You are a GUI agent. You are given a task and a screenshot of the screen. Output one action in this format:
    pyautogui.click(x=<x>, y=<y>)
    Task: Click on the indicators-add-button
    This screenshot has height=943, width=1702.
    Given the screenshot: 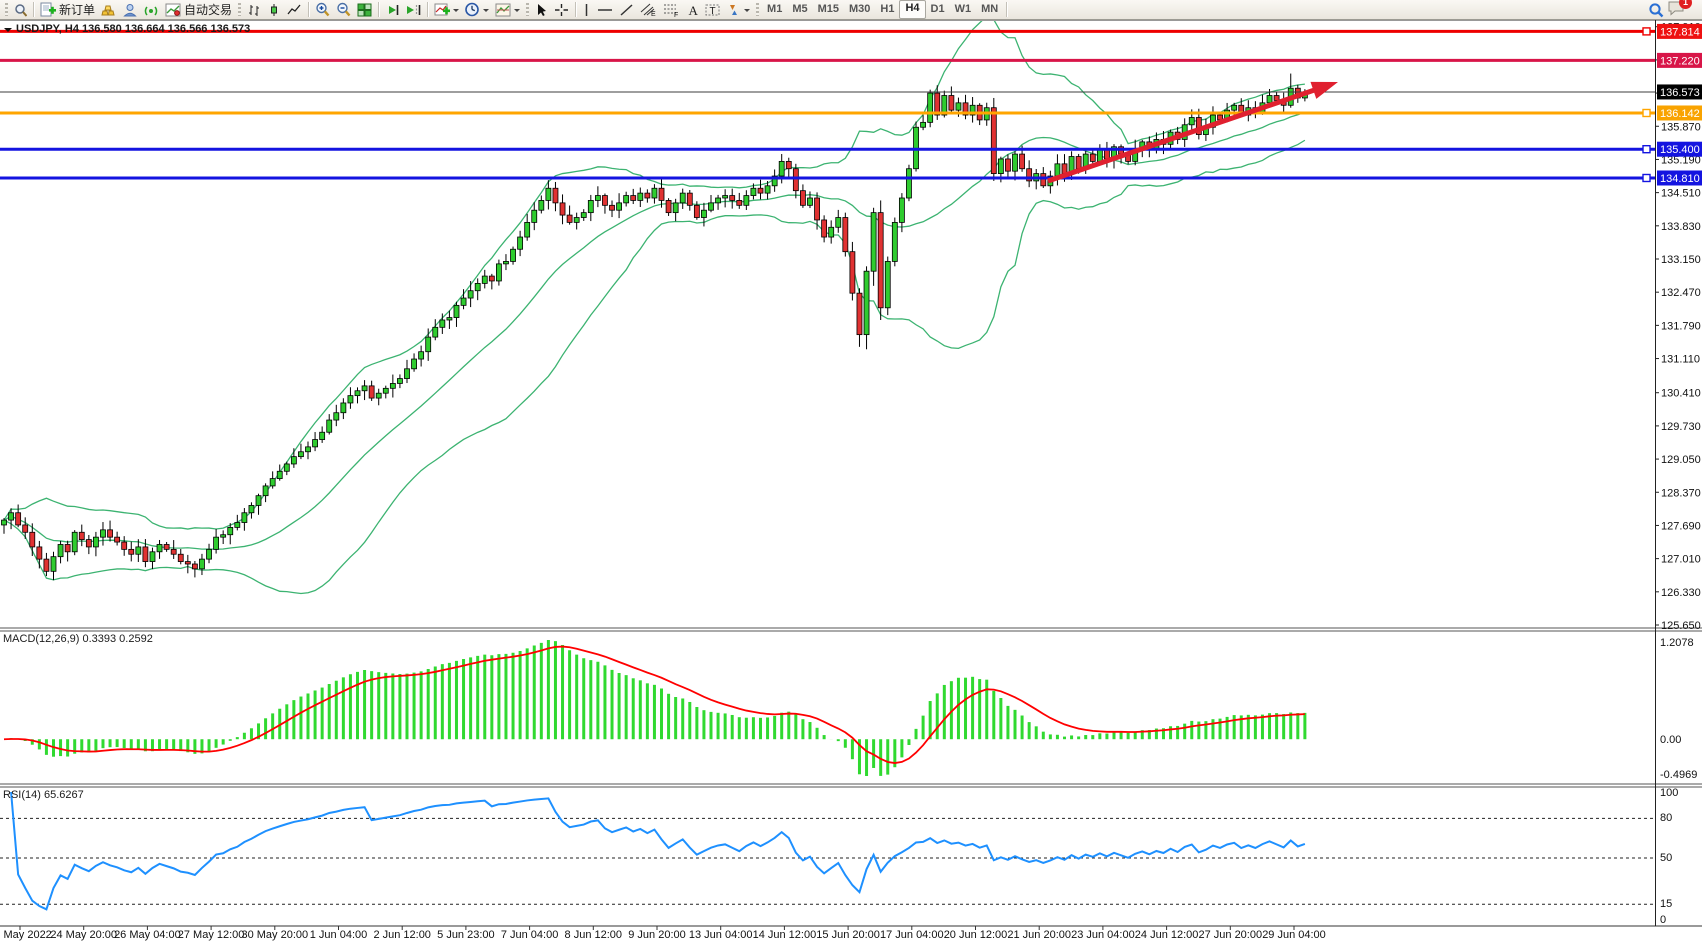 What is the action you would take?
    pyautogui.click(x=446, y=10)
    